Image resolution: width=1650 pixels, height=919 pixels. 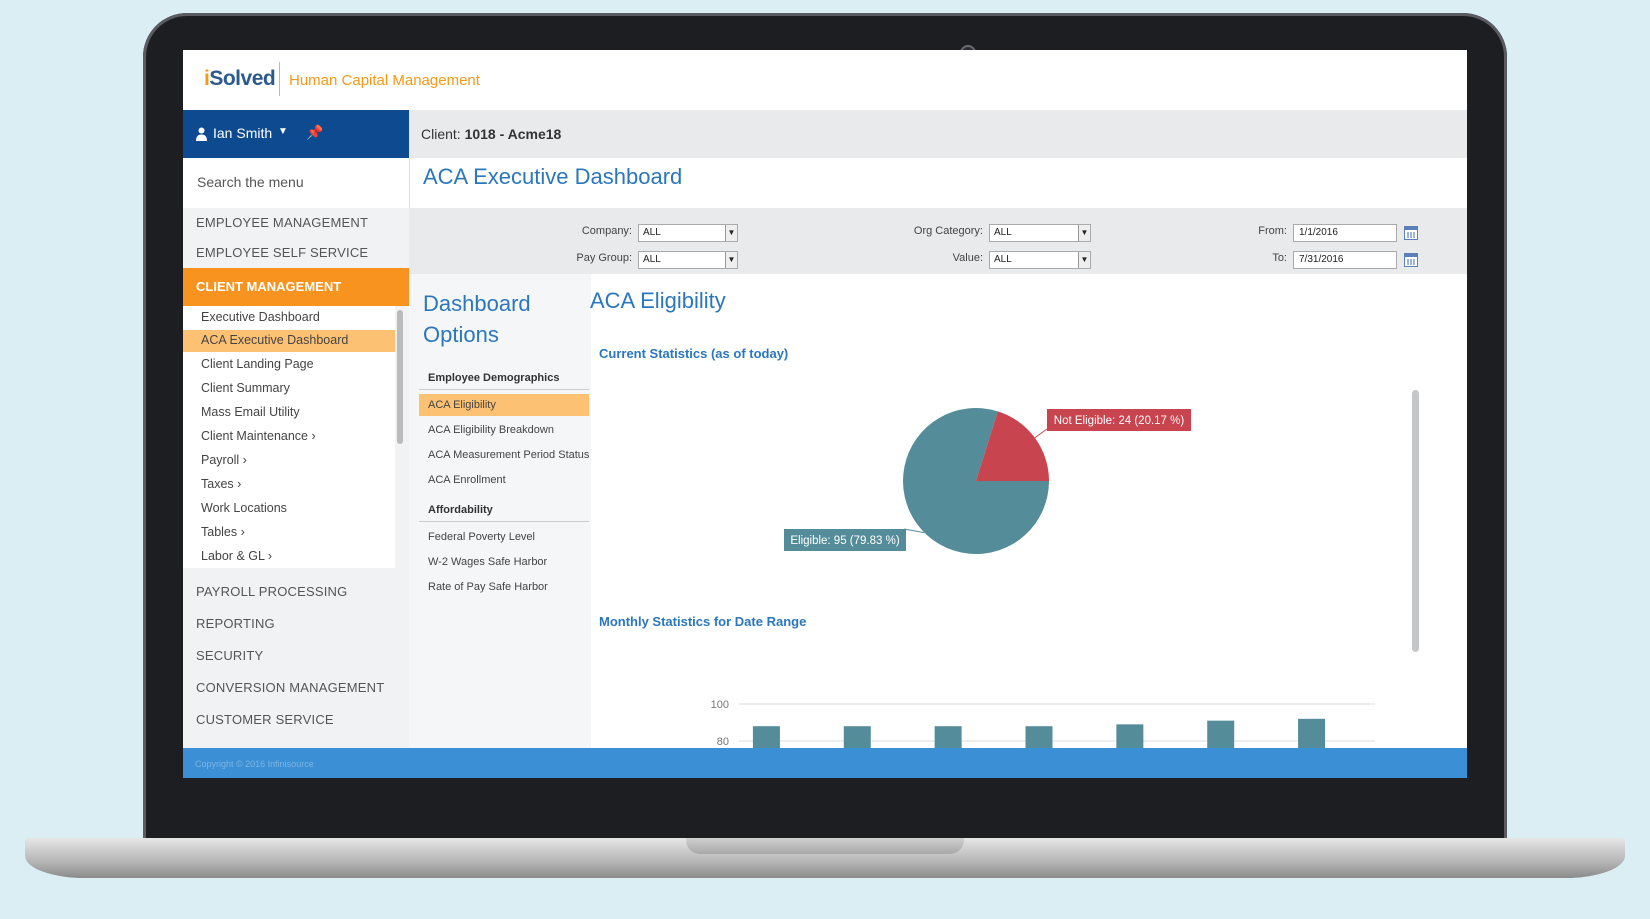 I want to click on nav-section-security: SECURITY, so click(x=230, y=655).